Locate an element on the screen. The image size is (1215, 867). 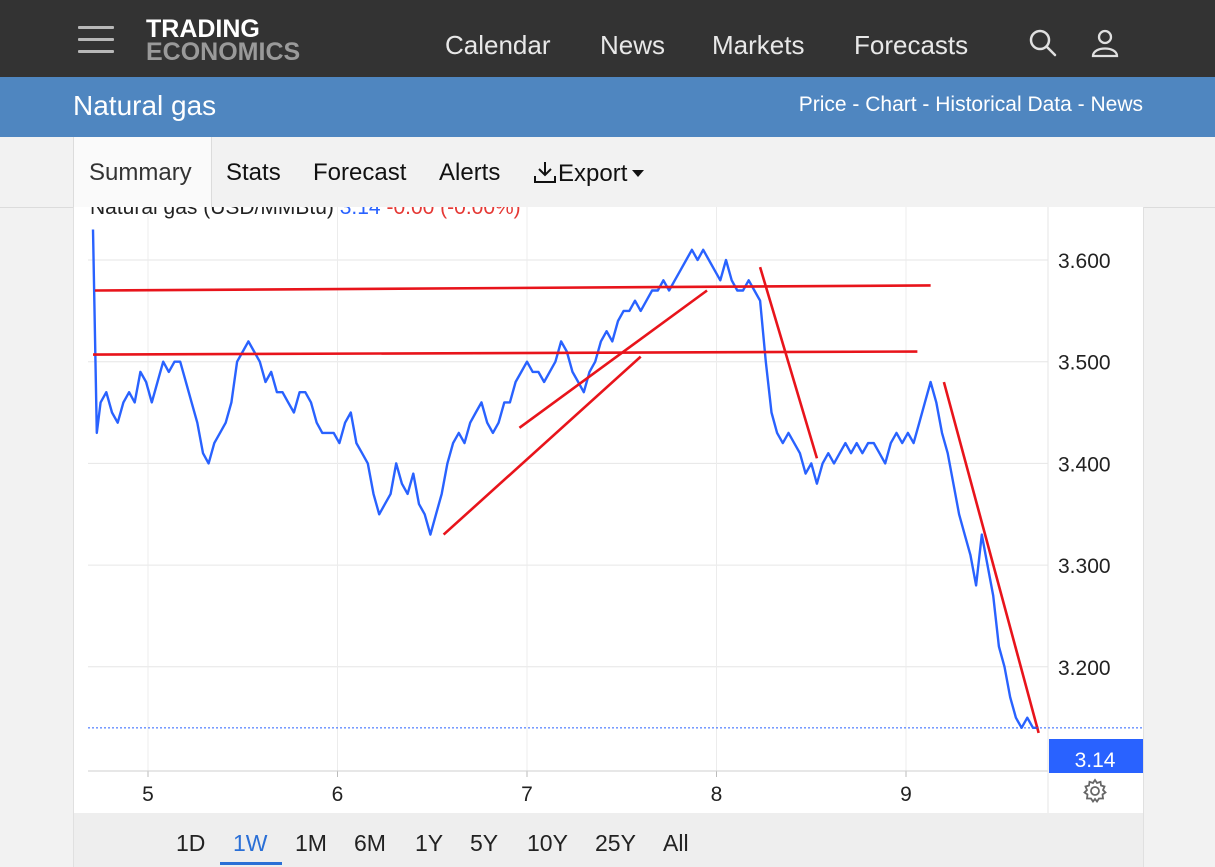
download-icon is located at coordinates (545, 172).